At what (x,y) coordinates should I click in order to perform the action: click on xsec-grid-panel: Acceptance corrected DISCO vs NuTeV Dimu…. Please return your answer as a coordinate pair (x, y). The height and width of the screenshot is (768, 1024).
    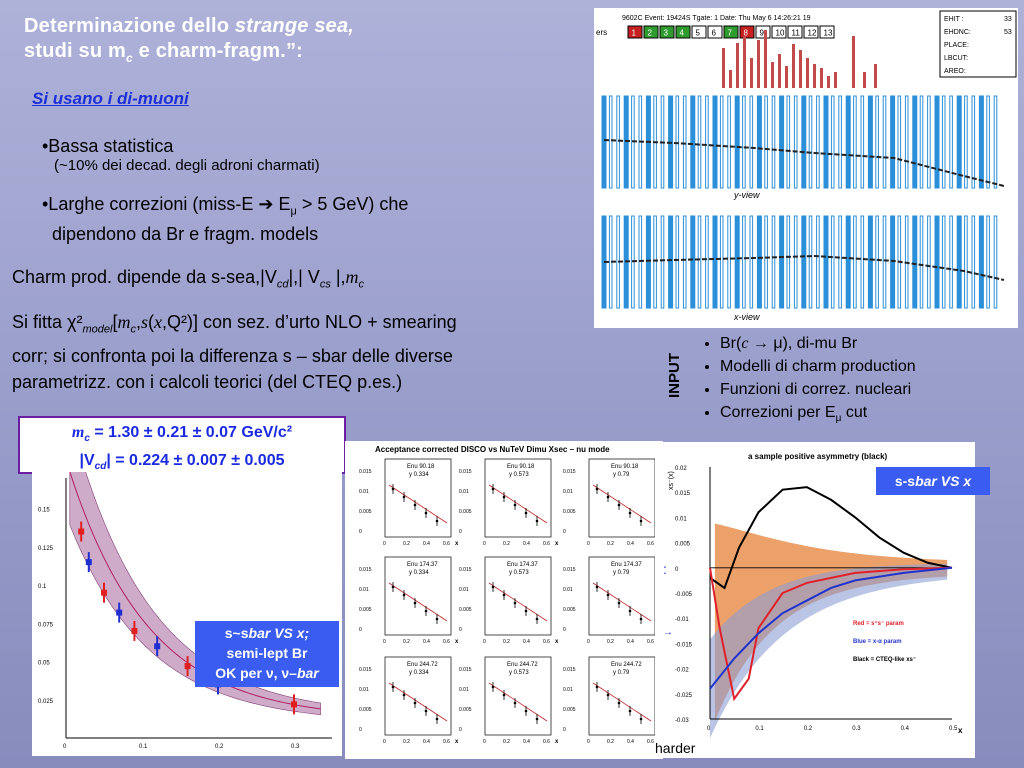
    Looking at the image, I should click on (504, 600).